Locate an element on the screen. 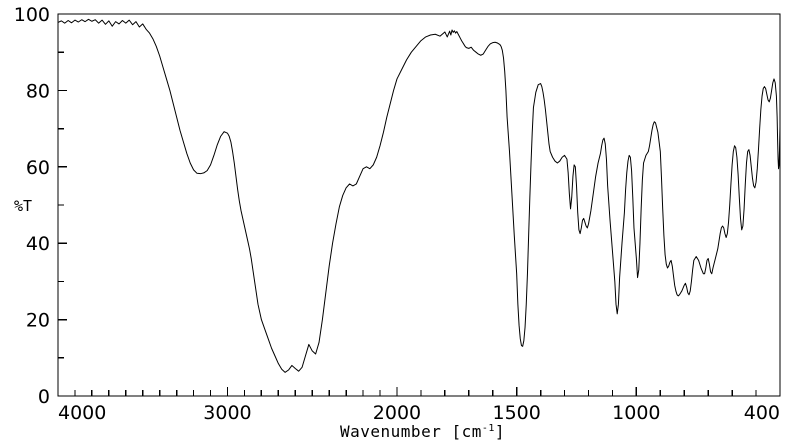 The width and height of the screenshot is (800, 441). x-tick-label: 1500 is located at coordinates (516, 413).